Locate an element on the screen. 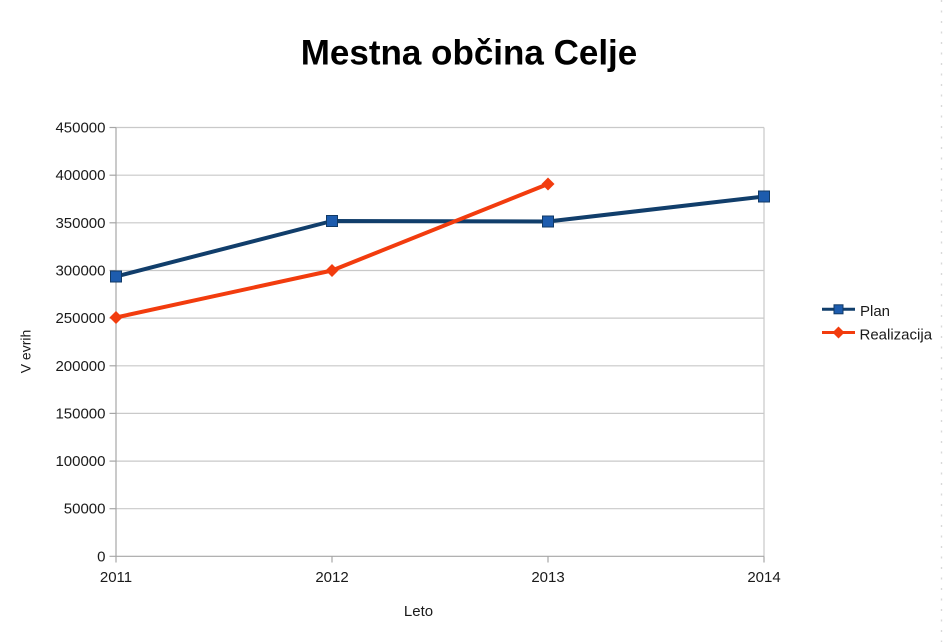  svg-text: Mestna občina Celje is located at coordinates (469, 53).